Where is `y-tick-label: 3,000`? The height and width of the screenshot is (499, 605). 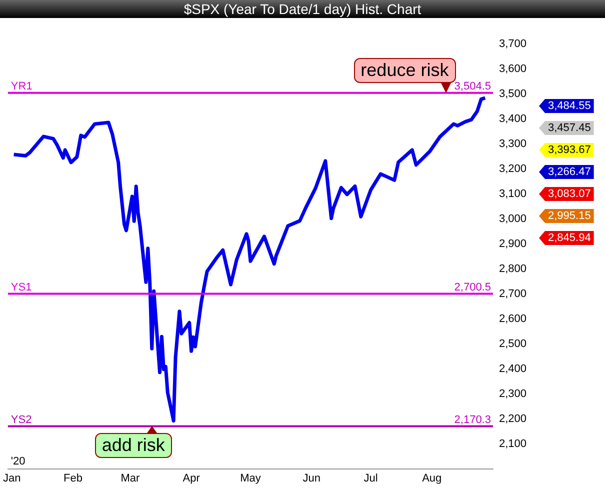 y-tick-label: 3,000 is located at coordinates (513, 218).